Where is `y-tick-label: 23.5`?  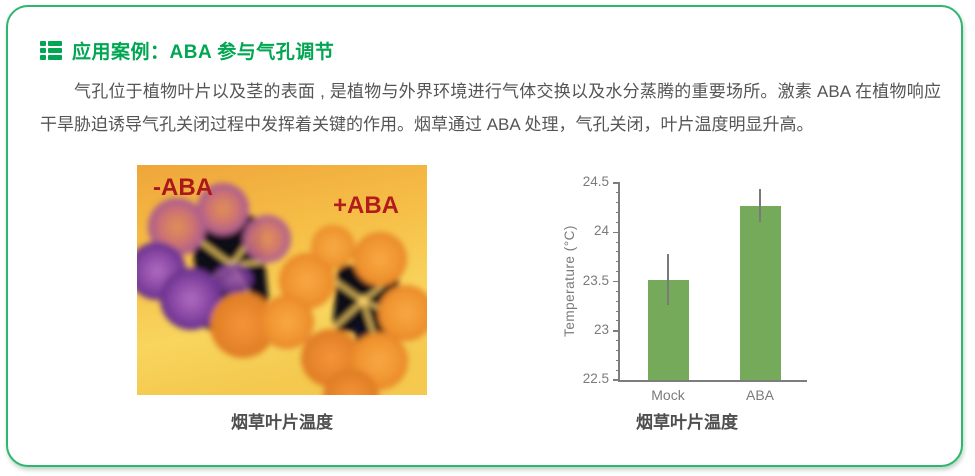 y-tick-label: 23.5 is located at coordinates (595, 280).